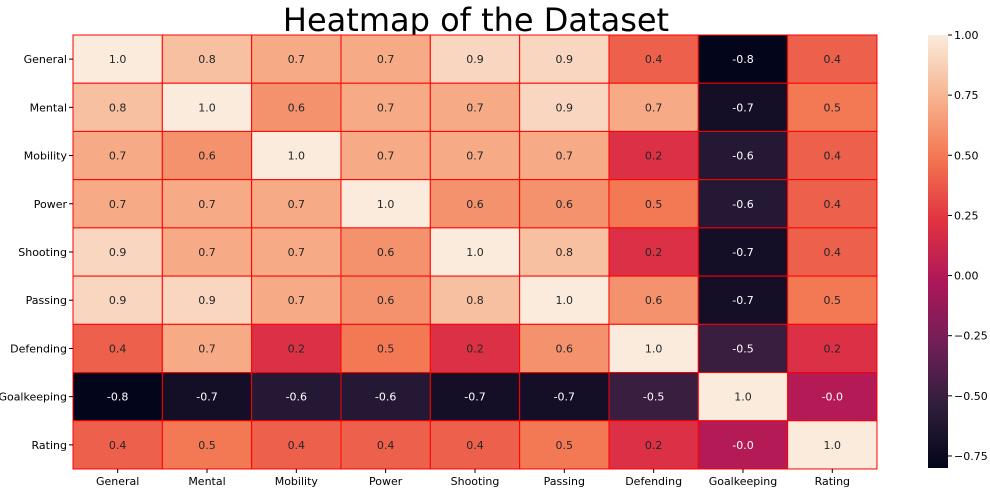 Image resolution: width=990 pixels, height=495 pixels. I want to click on cell-value-label: -0.6, so click(296, 397).